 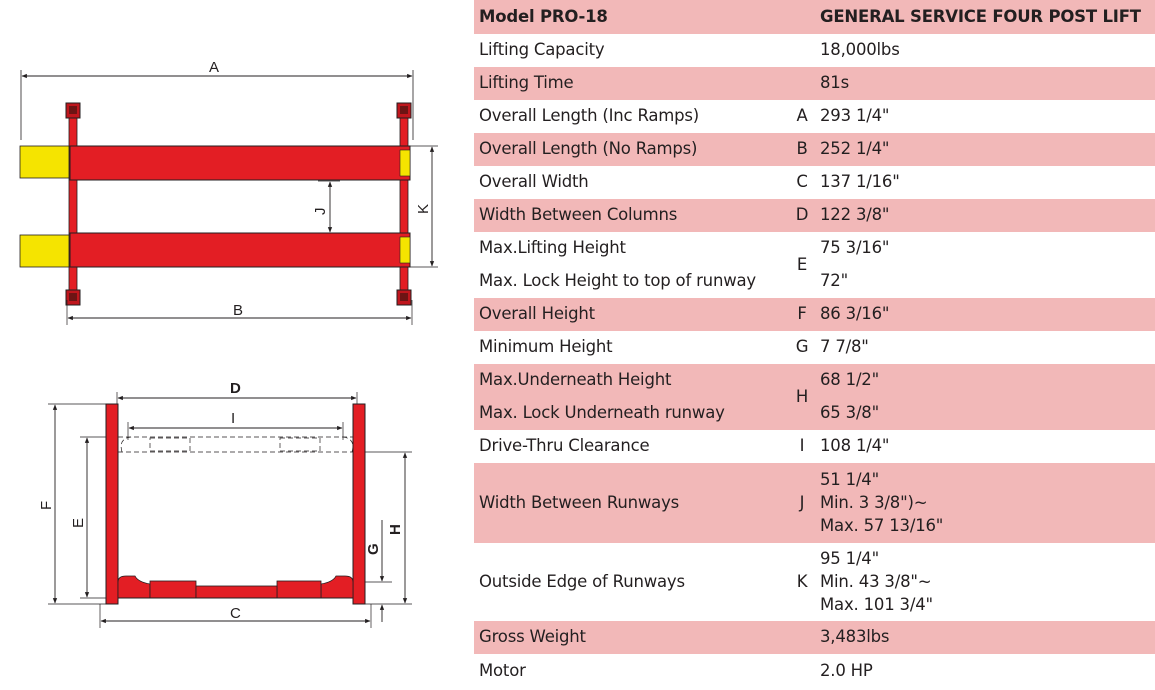 What do you see at coordinates (855, 637) in the screenshot?
I see `spec-value: 3,483lbs` at bounding box center [855, 637].